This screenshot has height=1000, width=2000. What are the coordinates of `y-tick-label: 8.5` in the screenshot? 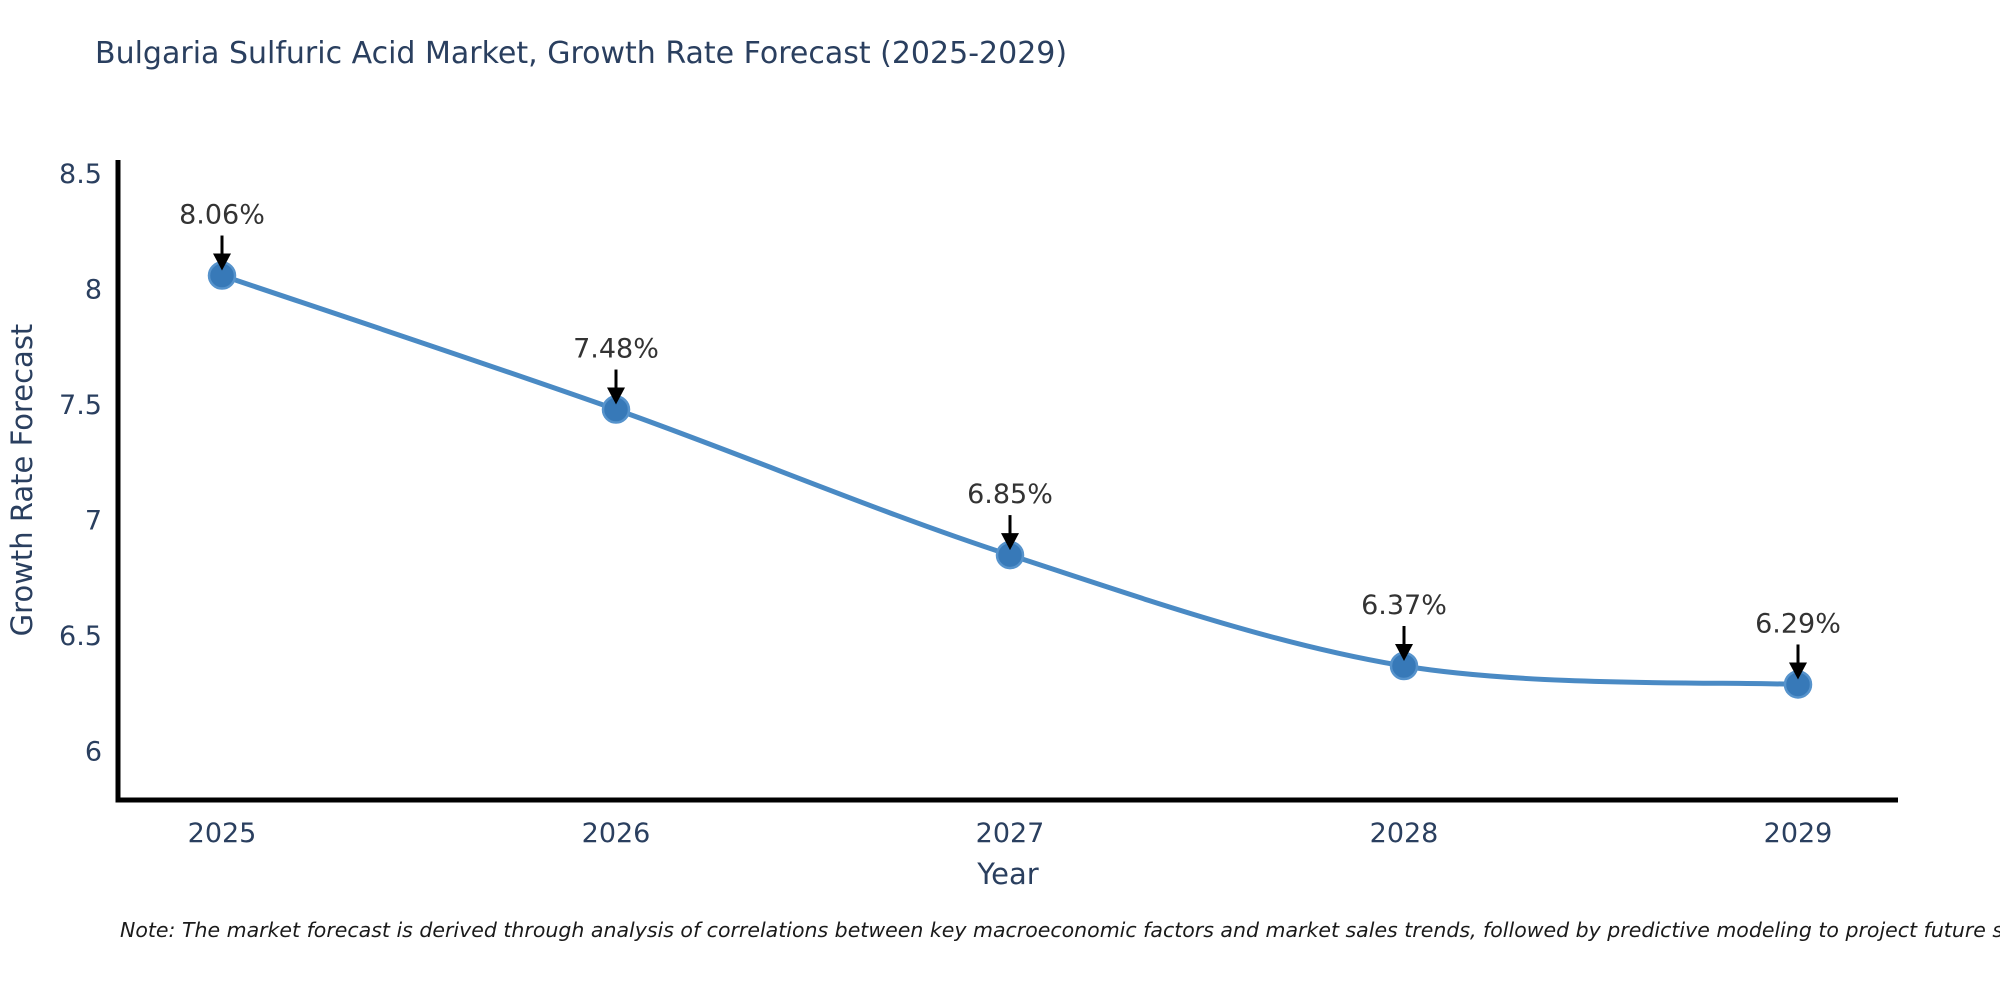 It's located at (80, 174).